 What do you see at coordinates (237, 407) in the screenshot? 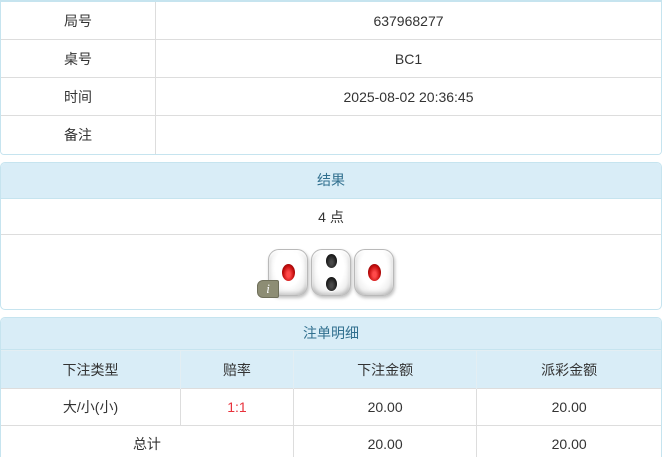
I see `bet-odds-cell: 1:1` at bounding box center [237, 407].